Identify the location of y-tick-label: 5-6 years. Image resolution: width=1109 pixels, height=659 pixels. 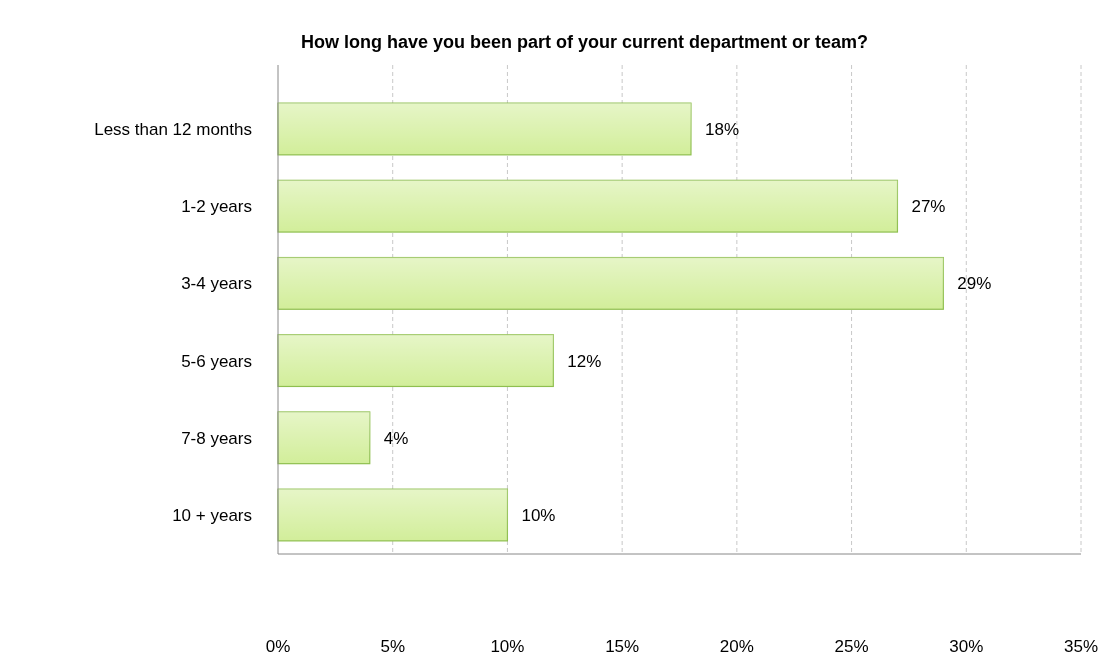
(216, 361).